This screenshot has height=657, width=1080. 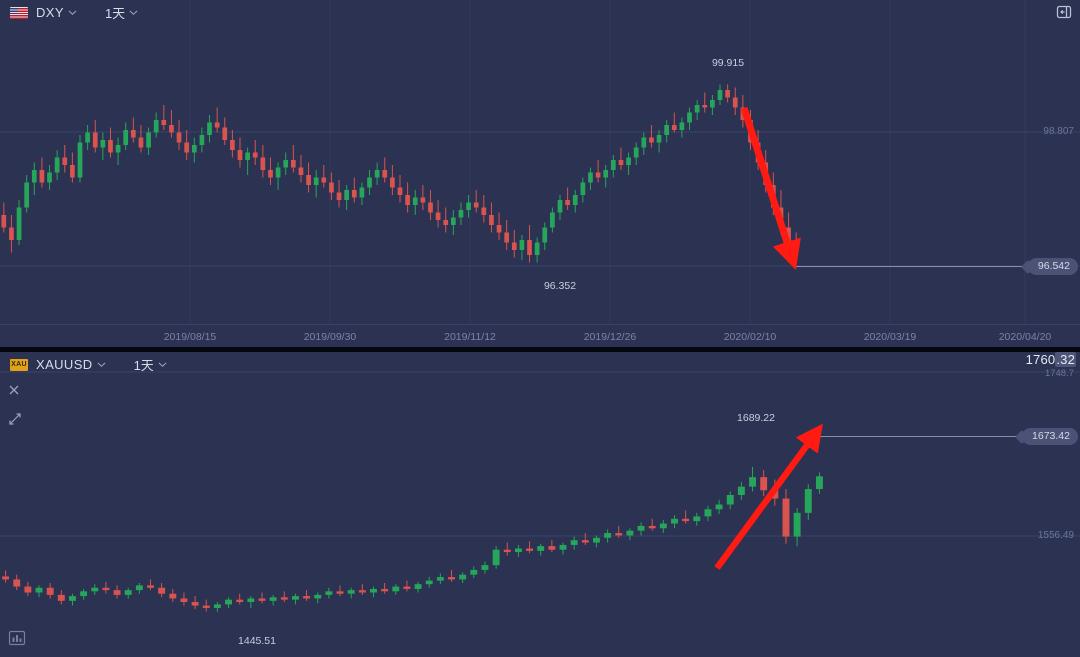 I want to click on dxy-toolbar: DXY 1天, so click(x=540, y=12).